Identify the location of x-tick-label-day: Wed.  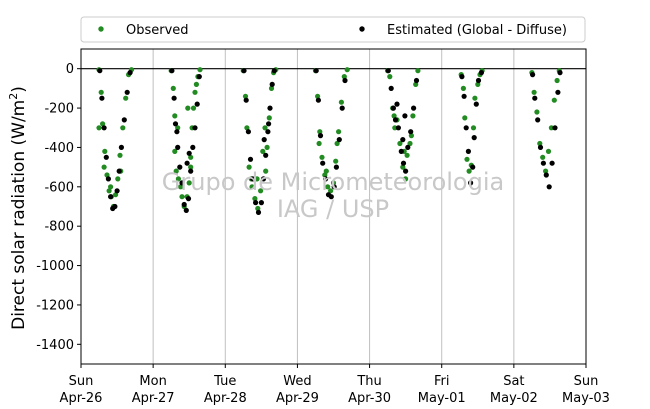
(297, 381).